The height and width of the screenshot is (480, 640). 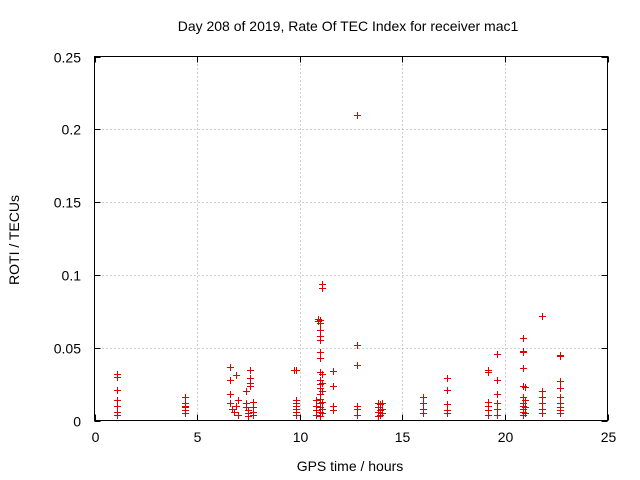 I want to click on y-tick-label: 0, so click(x=77, y=422).